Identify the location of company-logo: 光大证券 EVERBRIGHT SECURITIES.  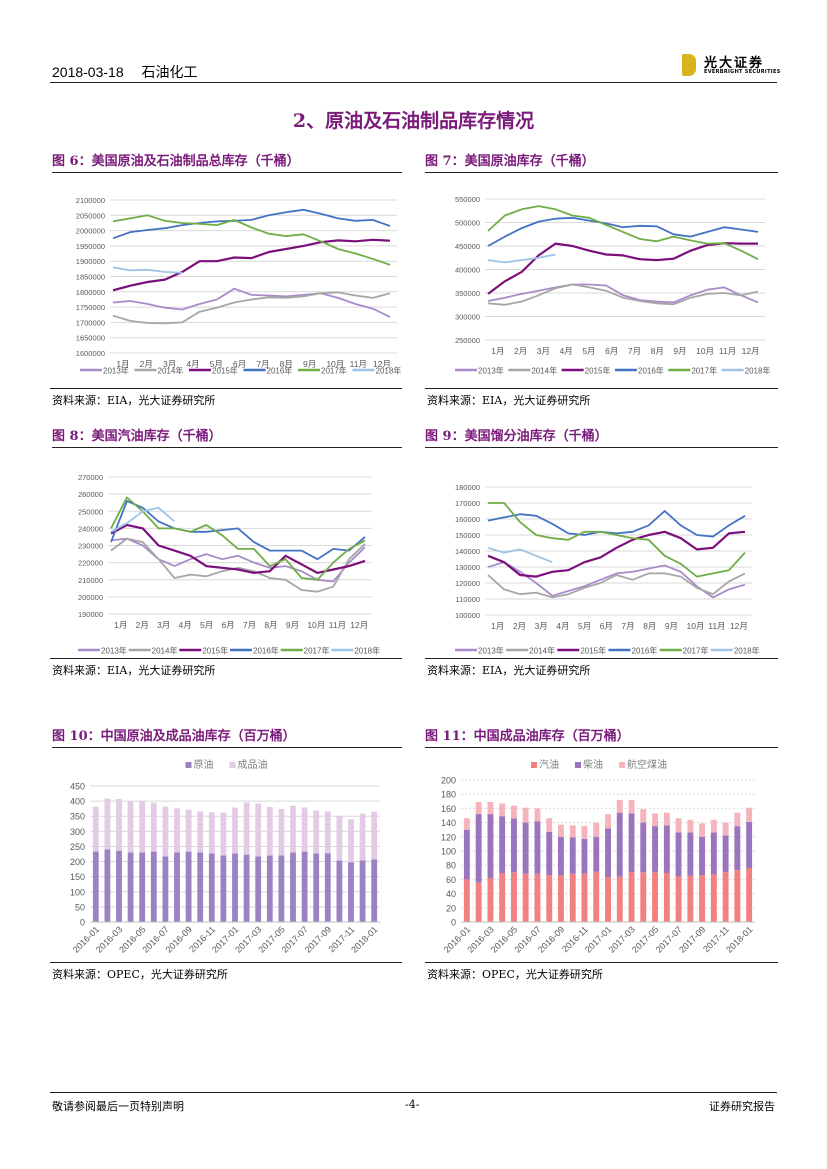
(732, 66).